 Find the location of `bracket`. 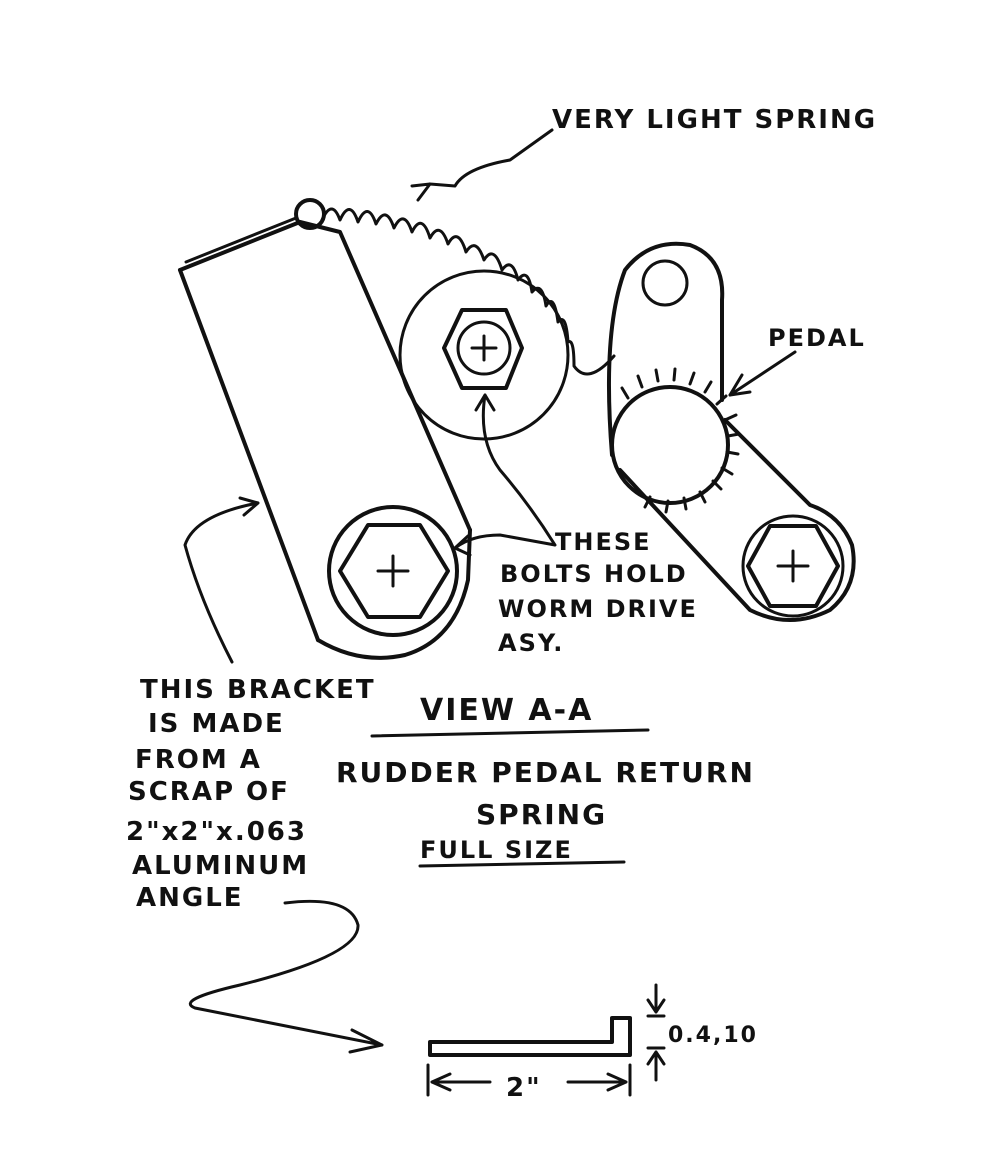

bracket is located at coordinates (325, 438).